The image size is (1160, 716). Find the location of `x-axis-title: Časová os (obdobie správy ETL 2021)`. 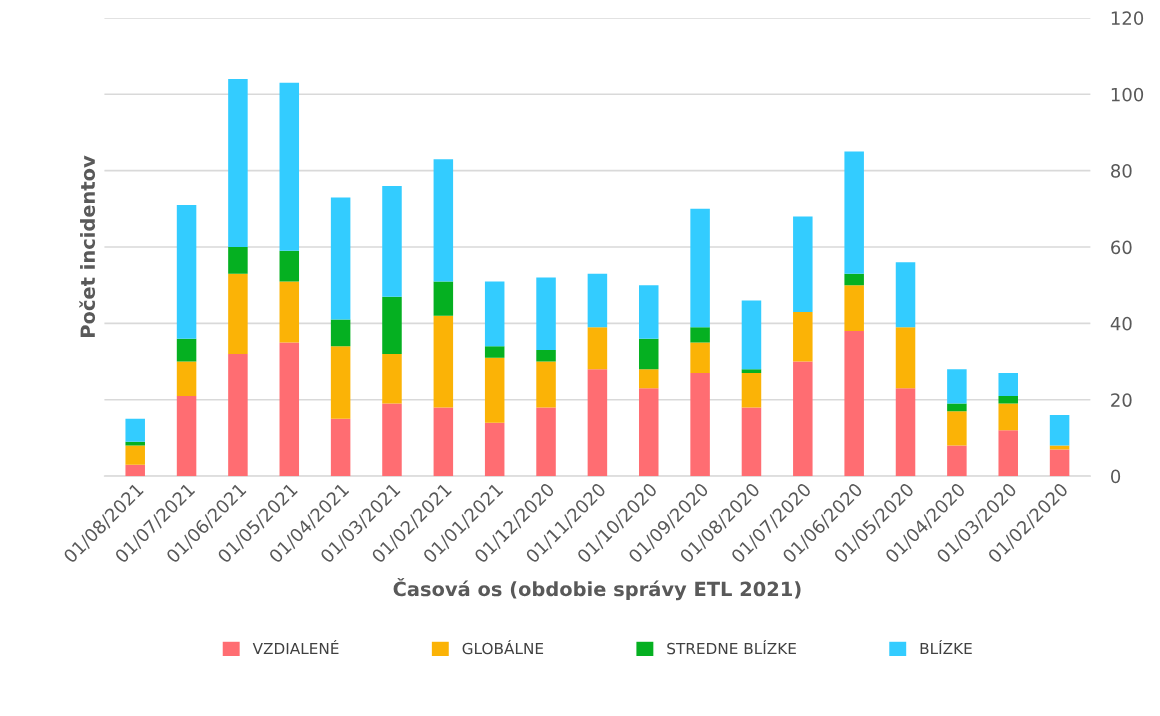

x-axis-title: Časová os (obdobie správy ETL 2021) is located at coordinates (597, 589).